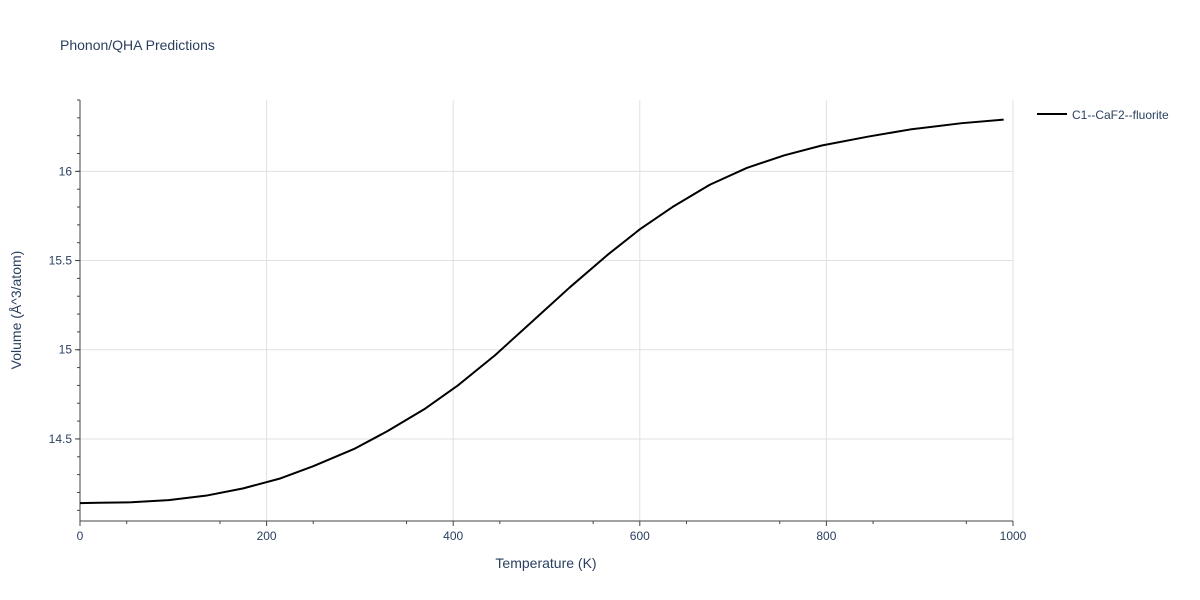 This screenshot has height=600, width=1200. What do you see at coordinates (137, 45) in the screenshot?
I see `chart-title: Phonon/QHA Predictions` at bounding box center [137, 45].